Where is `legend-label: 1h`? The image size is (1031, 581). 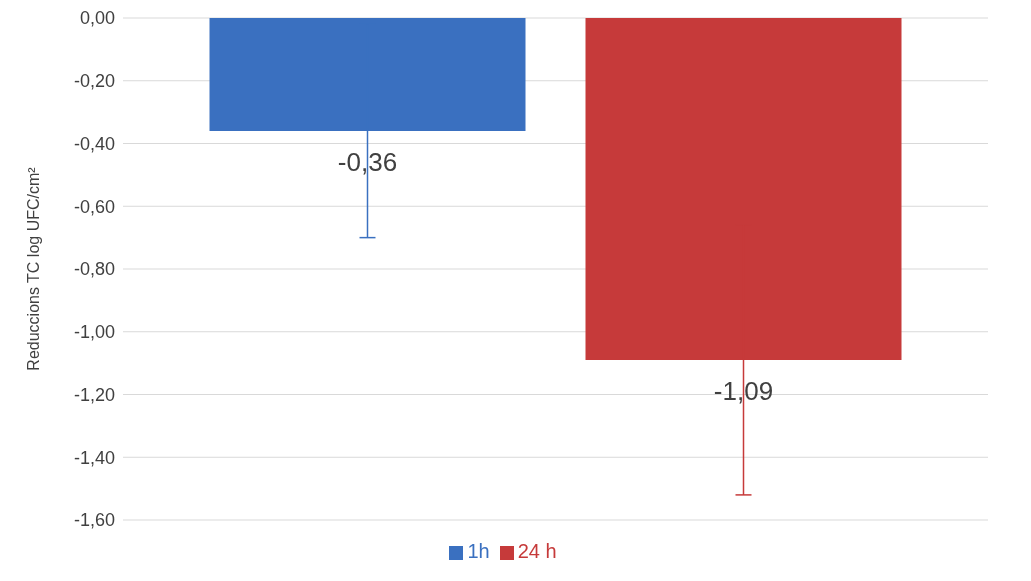 legend-label: 1h is located at coordinates (478, 551).